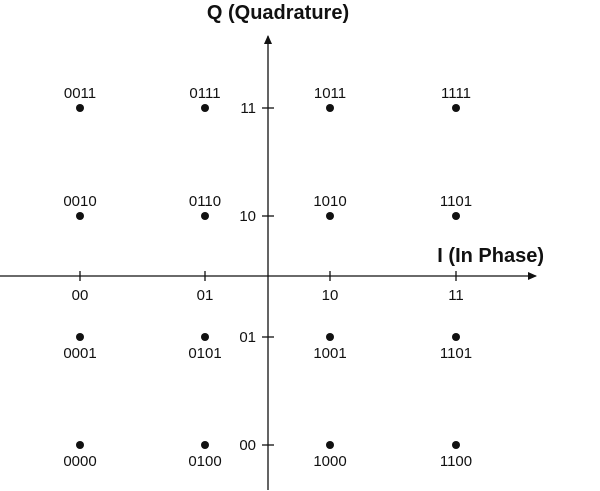 This screenshot has height=491, width=600. Describe the element at coordinates (329, 201) in the screenshot. I see `point-label: 1010` at that location.